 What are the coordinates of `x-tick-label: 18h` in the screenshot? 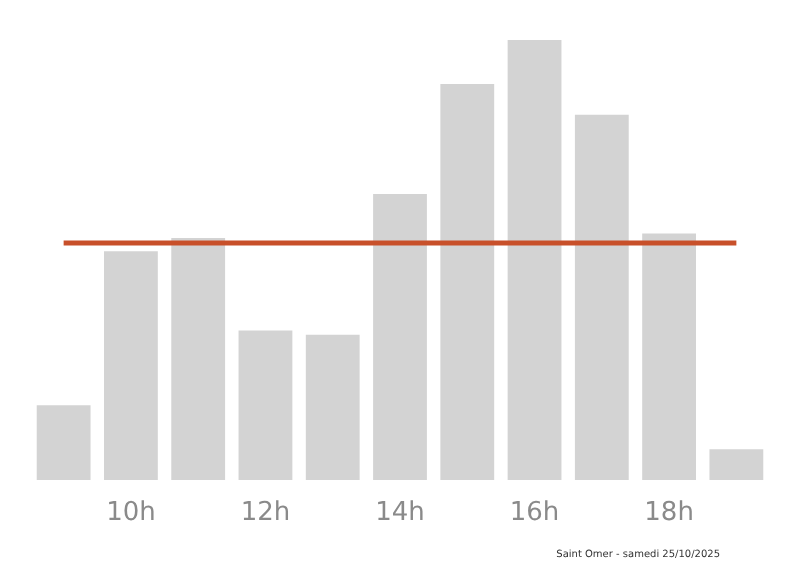 It's located at (669, 513).